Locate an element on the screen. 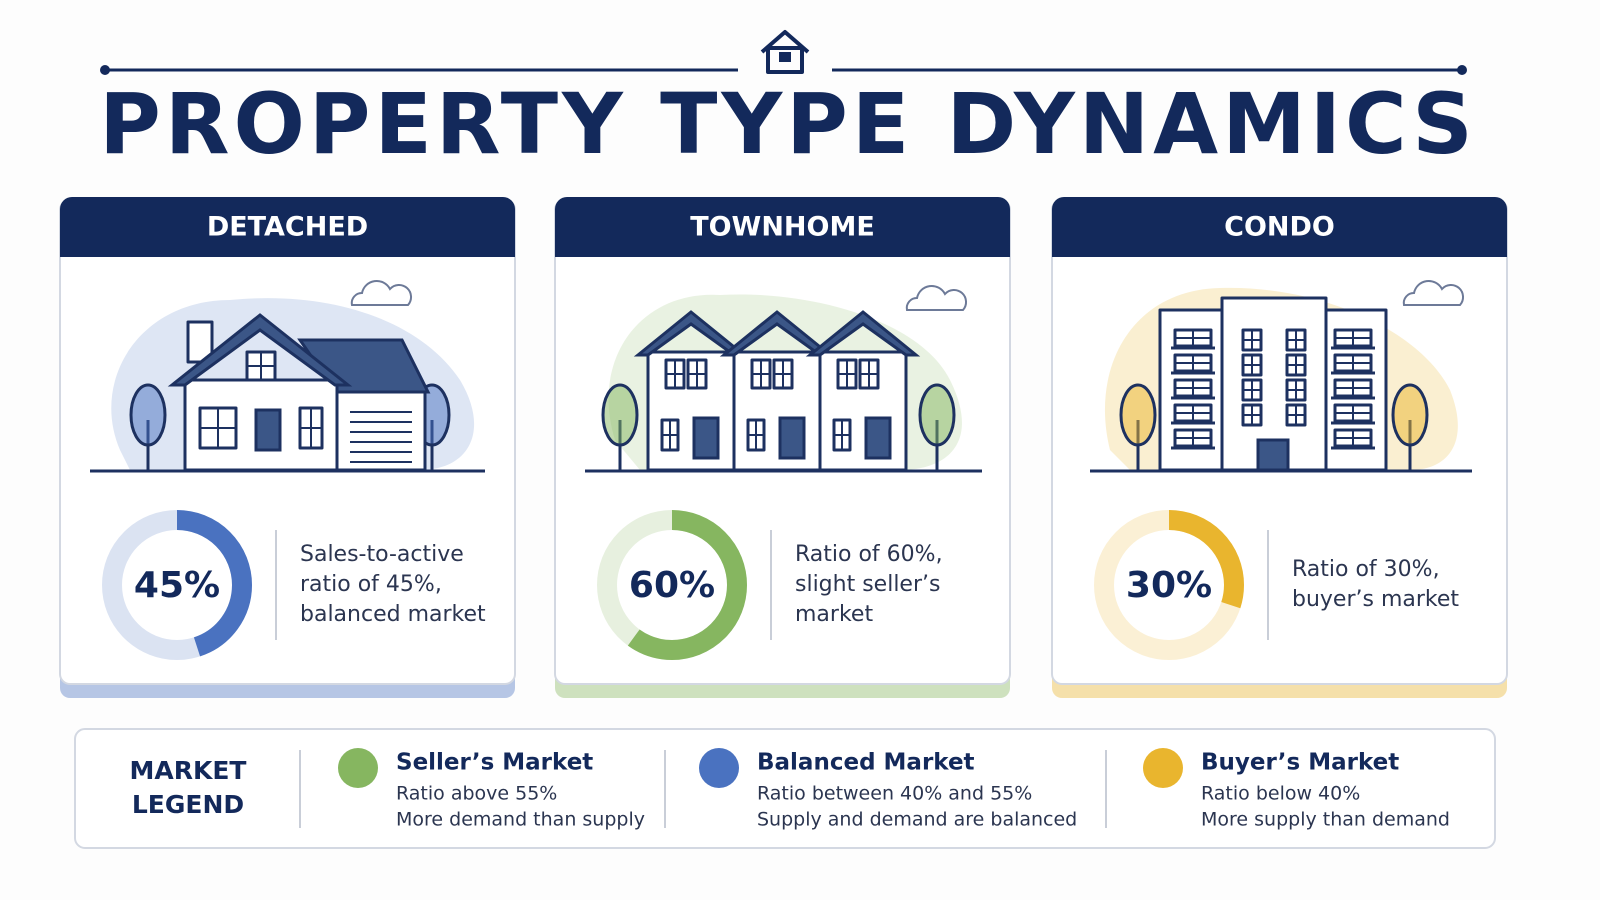  entrance is located at coordinates (1273, 455).